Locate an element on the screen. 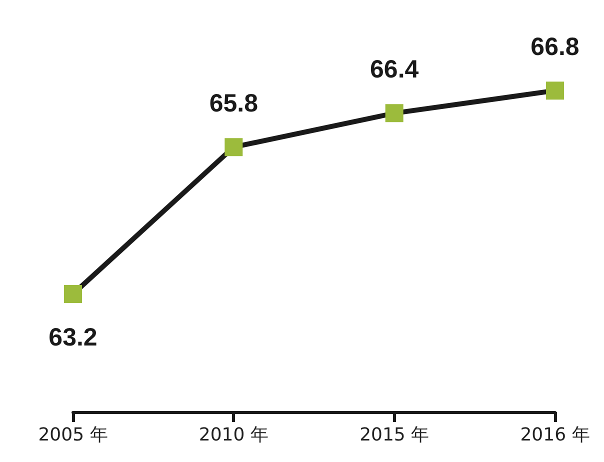 Image resolution: width=604 pixels, height=462 pixels. data-label: 63.2 is located at coordinates (73, 338).